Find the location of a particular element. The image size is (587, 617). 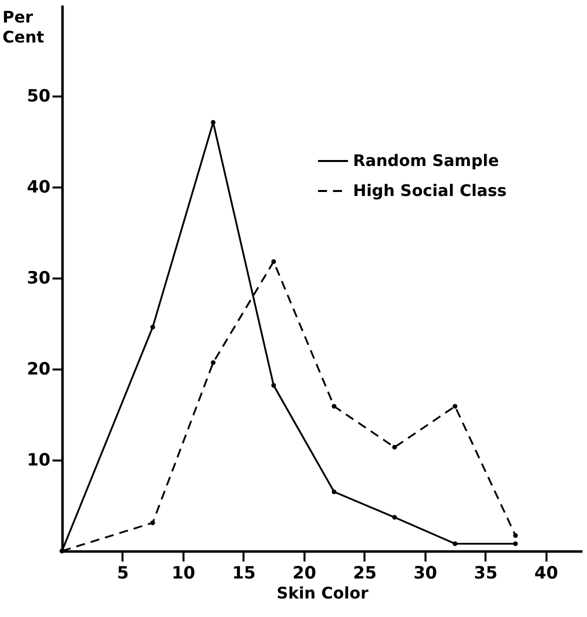

x-tick-label: 10 is located at coordinates (184, 574).